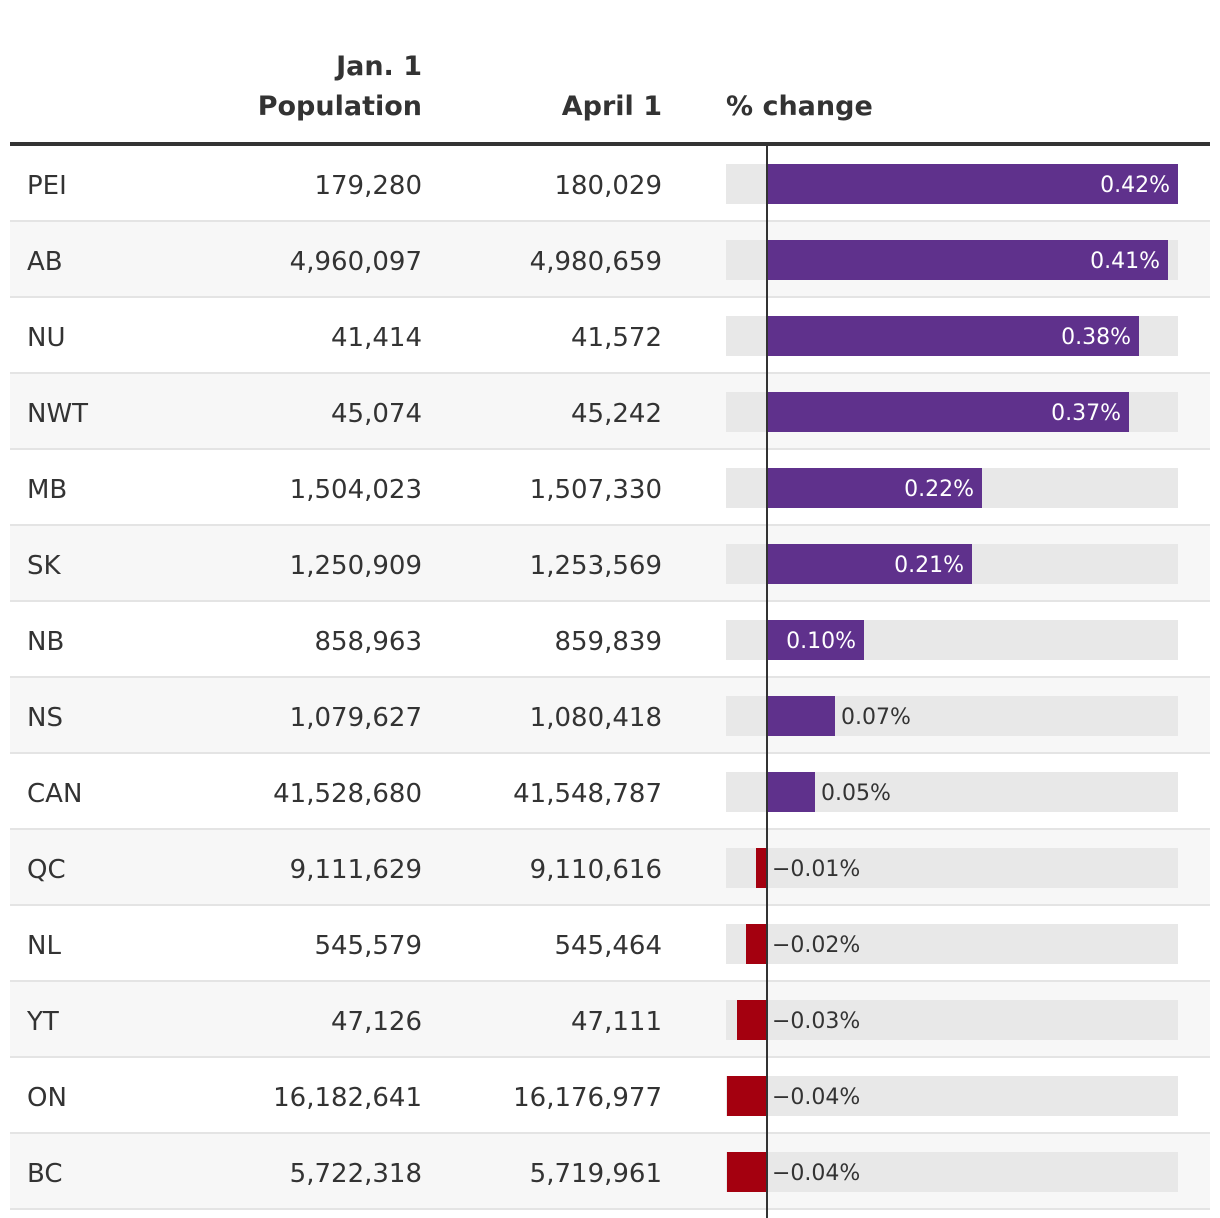 The image size is (1220, 1218). I want to click on region-label: BC, so click(45, 1174).